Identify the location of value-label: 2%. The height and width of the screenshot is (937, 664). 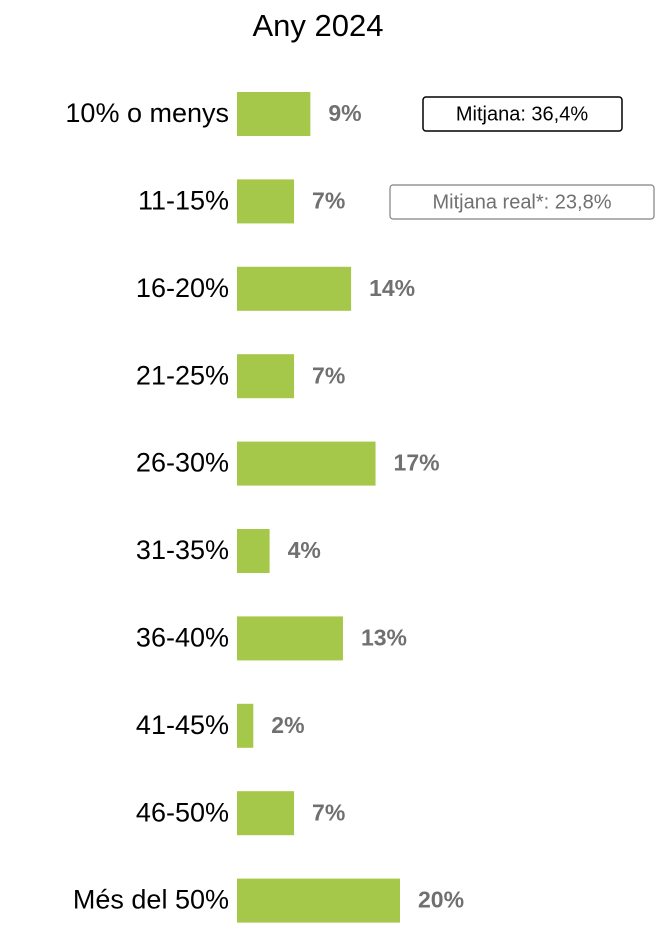
(287, 725).